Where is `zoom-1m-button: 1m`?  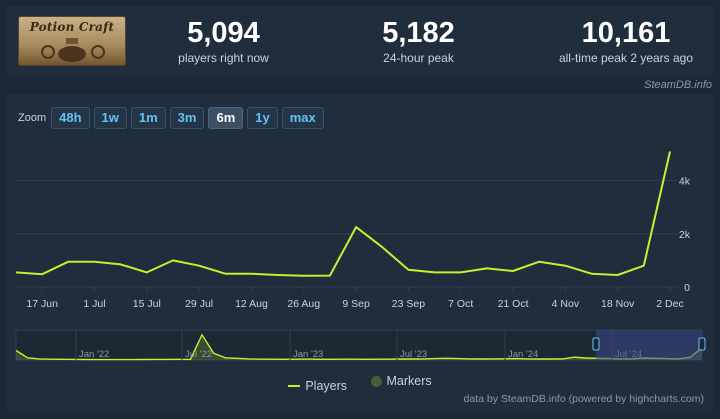 zoom-1m-button: 1m is located at coordinates (148, 118).